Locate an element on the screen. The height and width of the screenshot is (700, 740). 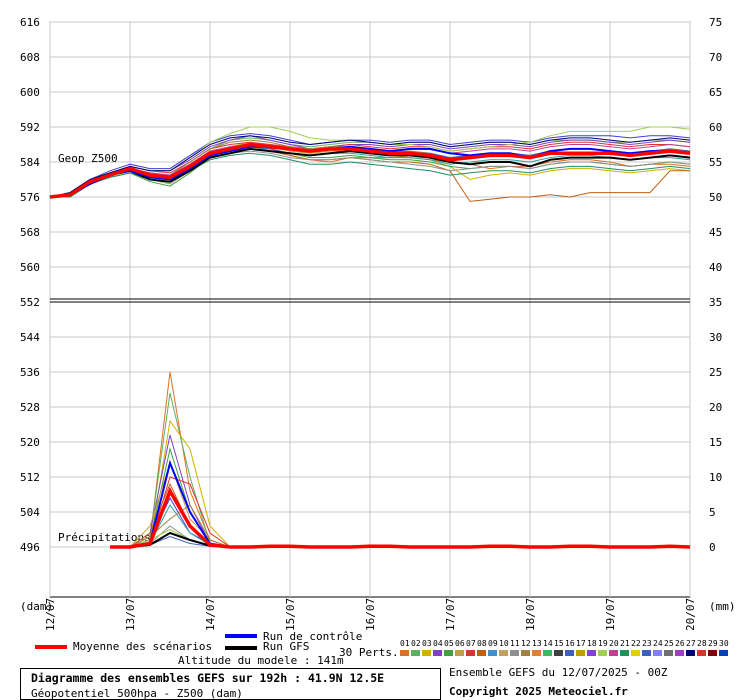
y-right-tick-label: 50 is located at coordinates (715, 197).